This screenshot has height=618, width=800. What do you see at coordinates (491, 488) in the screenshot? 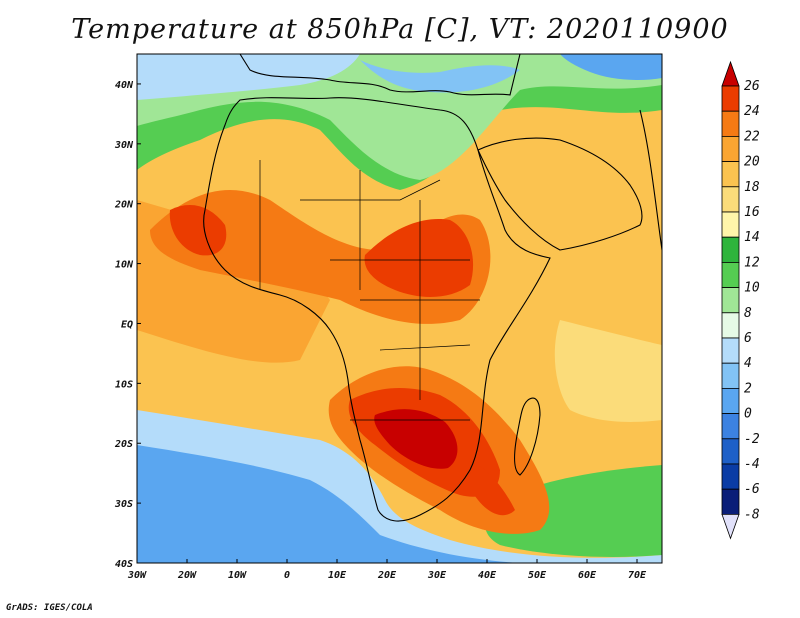
I see `field-east-coast-red` at bounding box center [491, 488].